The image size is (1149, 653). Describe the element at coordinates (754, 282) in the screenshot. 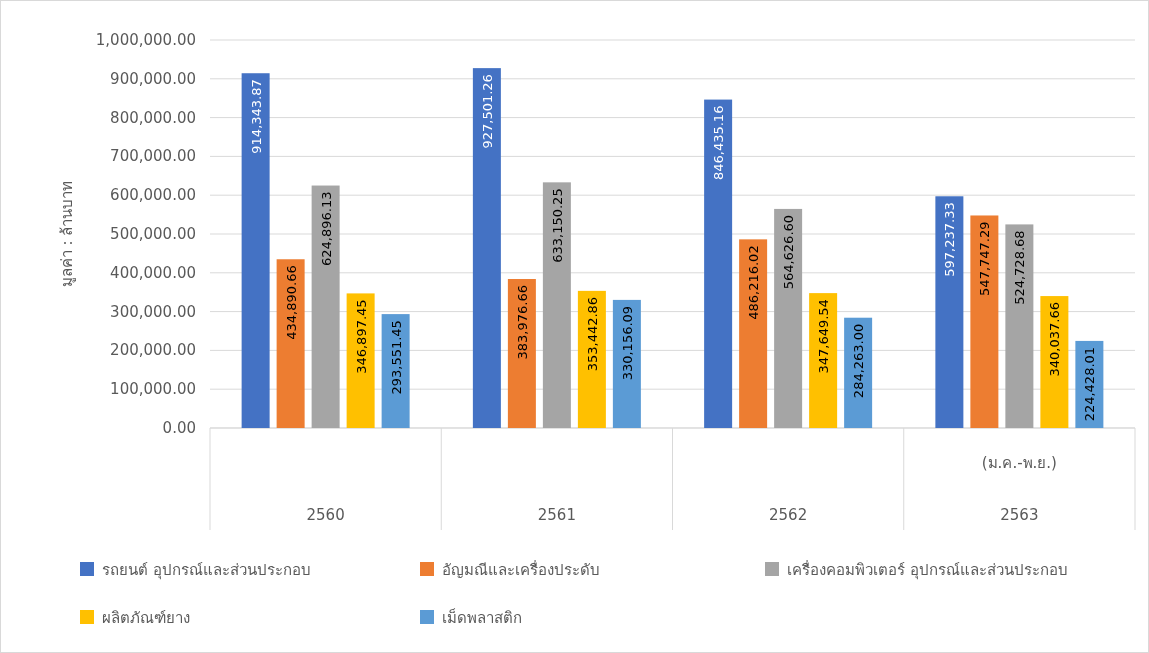

I see `data-label: 486,216.02` at that location.